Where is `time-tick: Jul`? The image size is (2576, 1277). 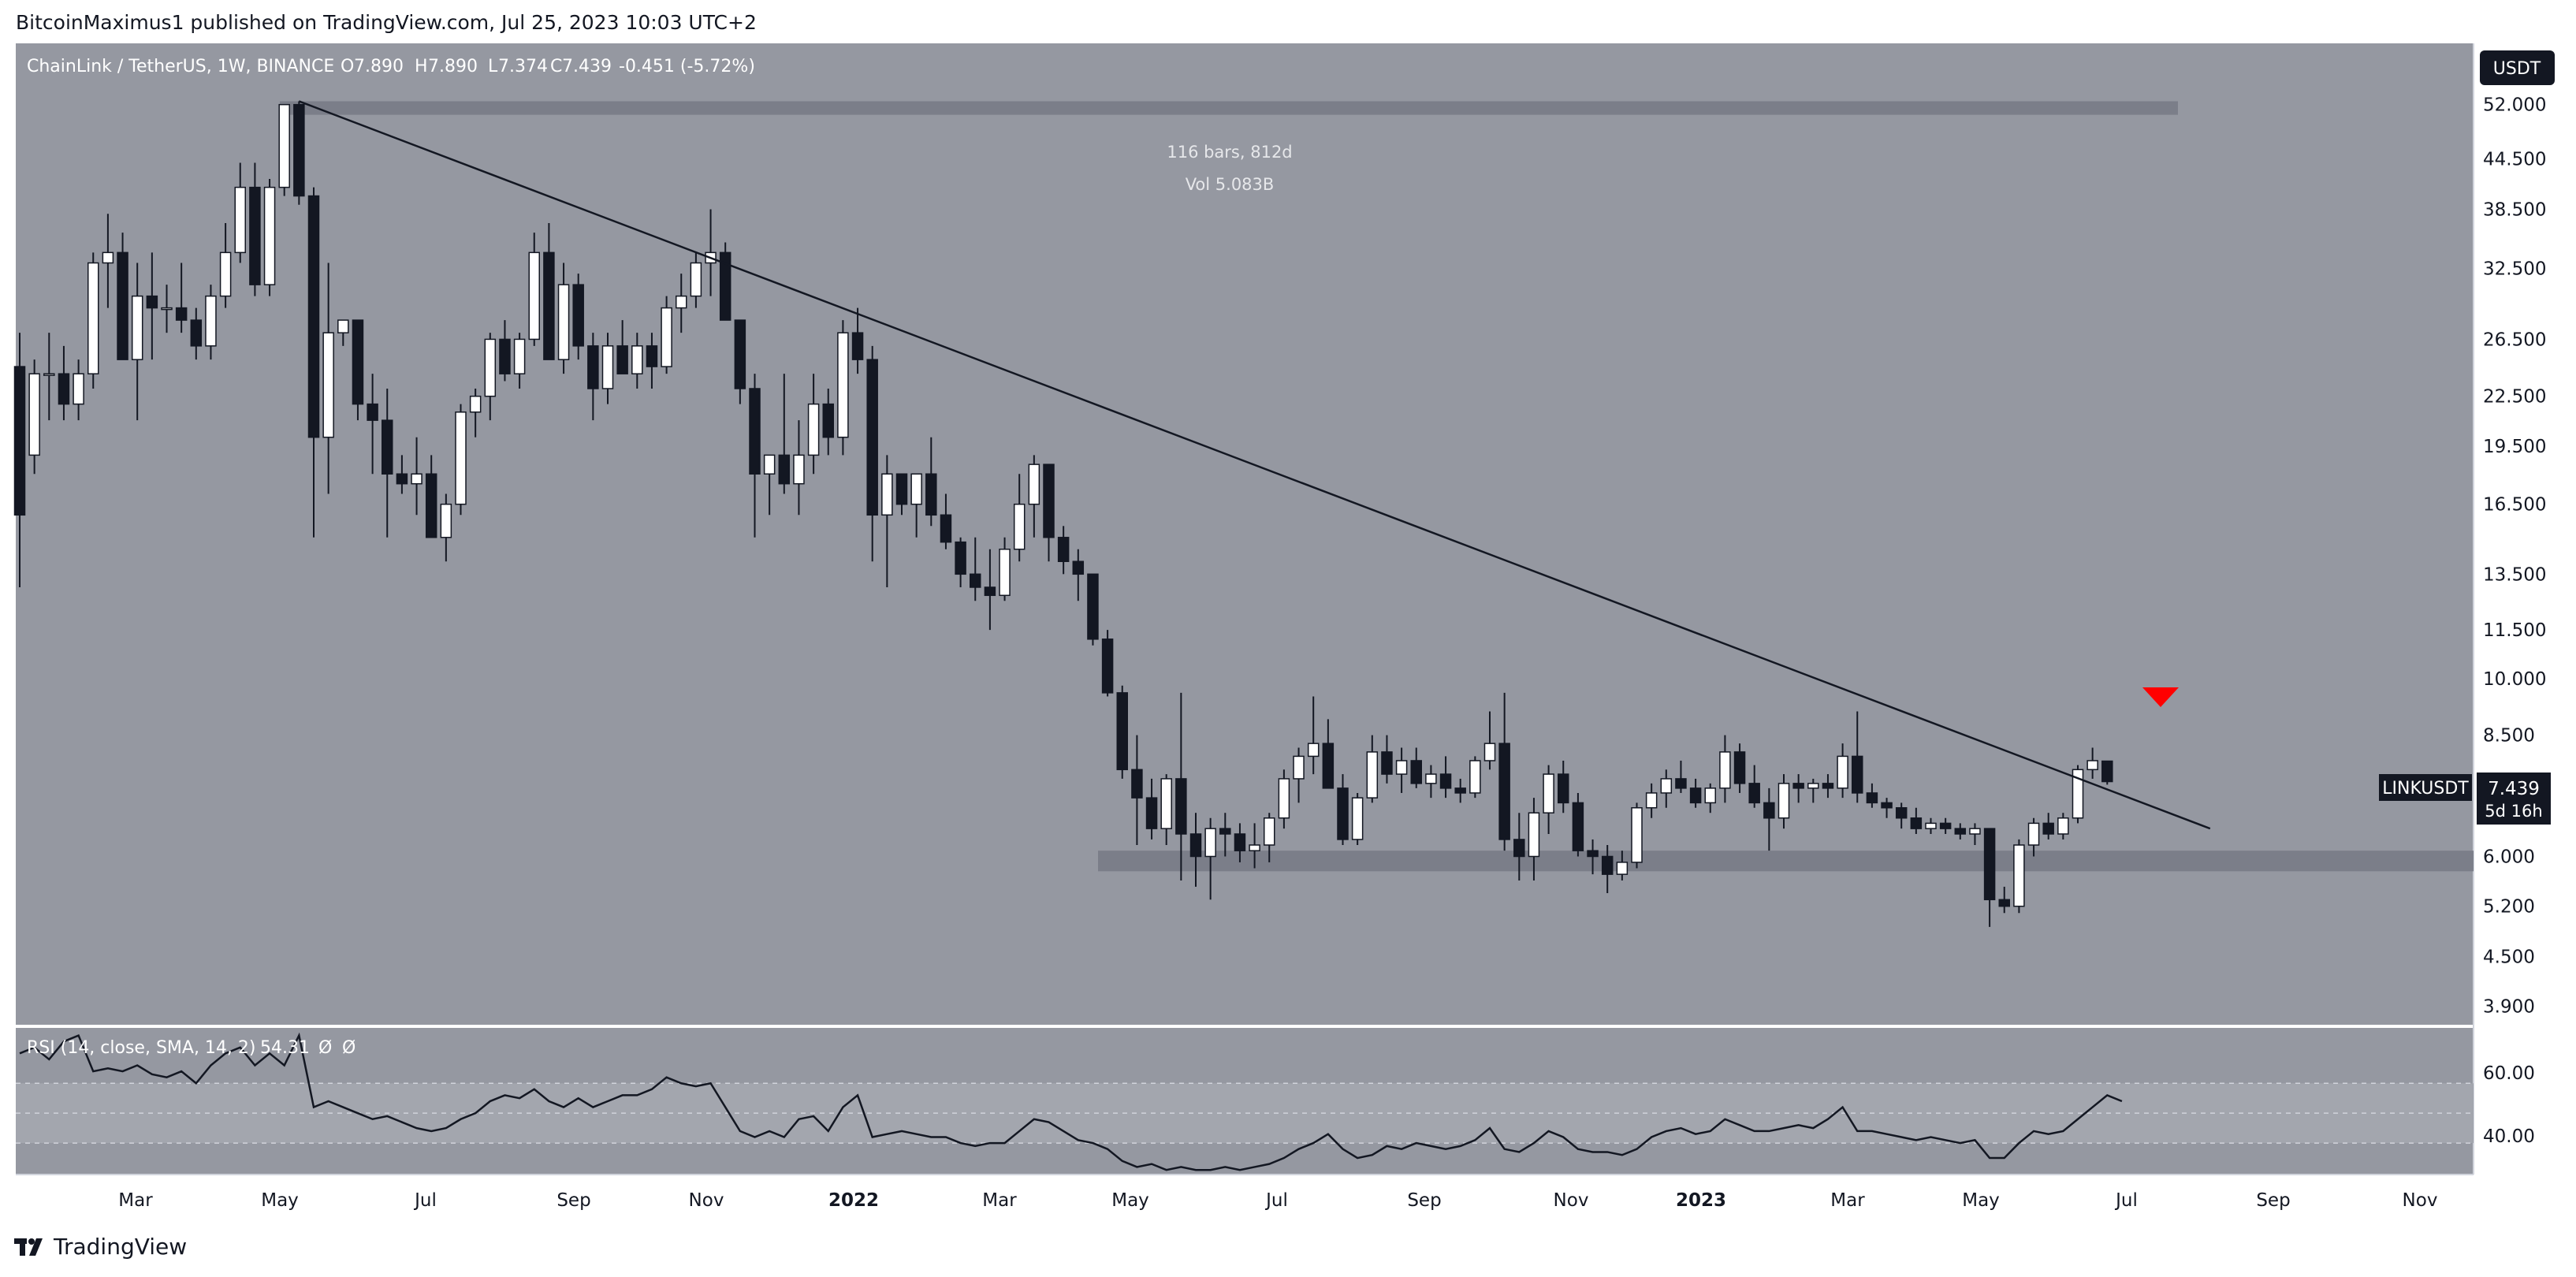 time-tick: Jul is located at coordinates (2126, 1201).